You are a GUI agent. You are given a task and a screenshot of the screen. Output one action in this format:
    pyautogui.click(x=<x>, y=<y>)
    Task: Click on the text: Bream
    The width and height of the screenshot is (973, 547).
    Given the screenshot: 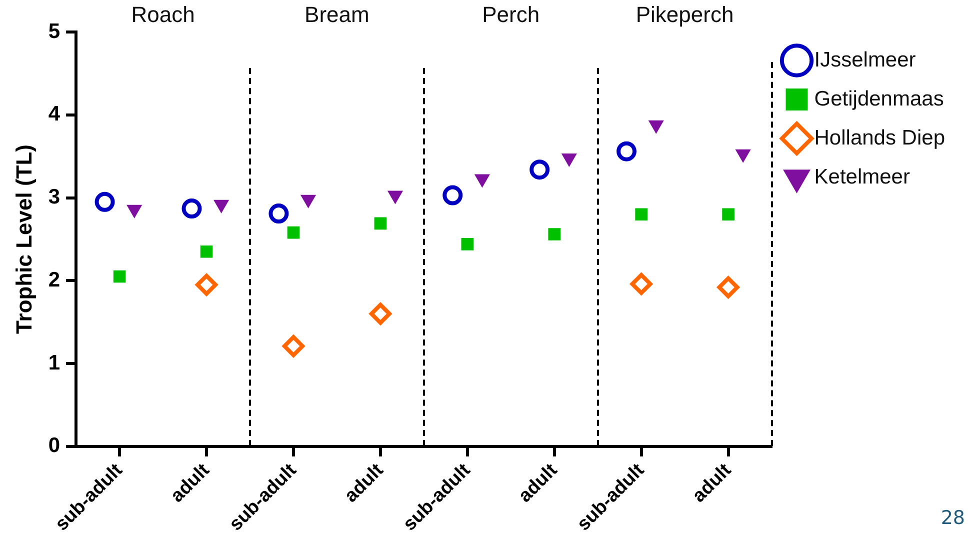 What is the action you would take?
    pyautogui.click(x=337, y=15)
    